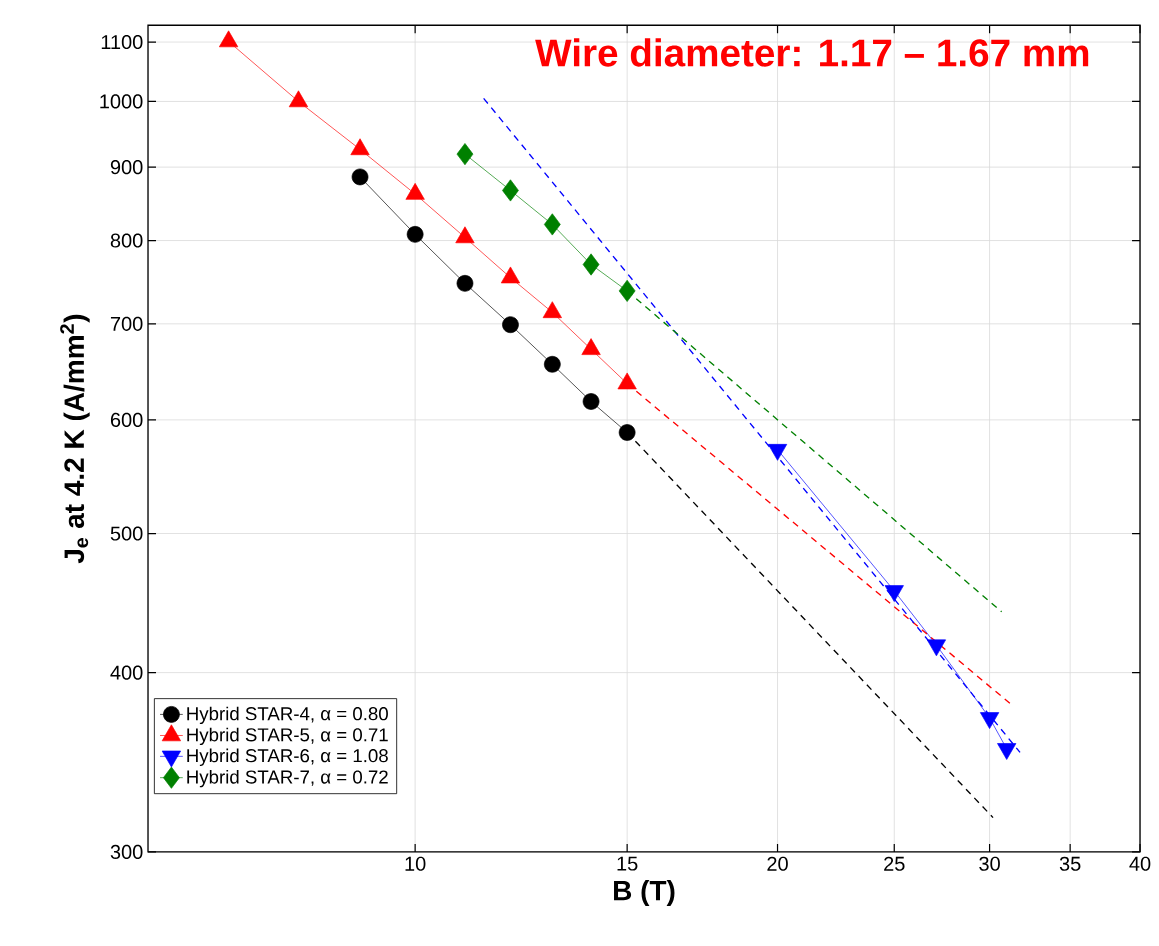  Describe the element at coordinates (777, 863) in the screenshot. I see `x-tick-label: 20` at that location.